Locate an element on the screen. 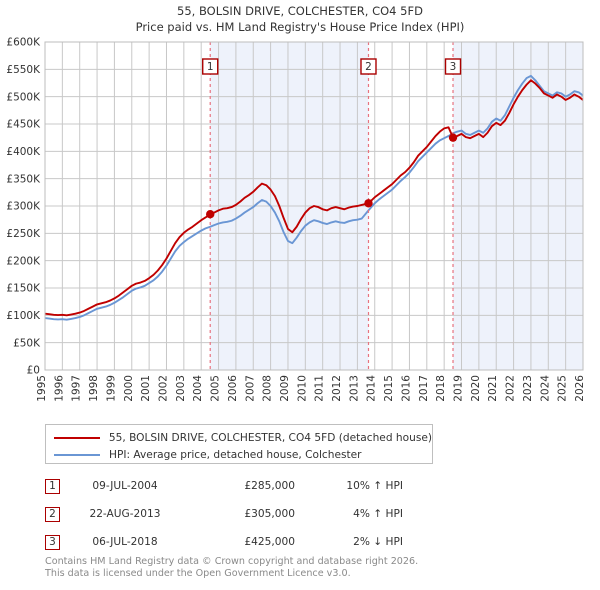 The width and height of the screenshot is (600, 590). legend-swatch-hpi is located at coordinates (77, 454).